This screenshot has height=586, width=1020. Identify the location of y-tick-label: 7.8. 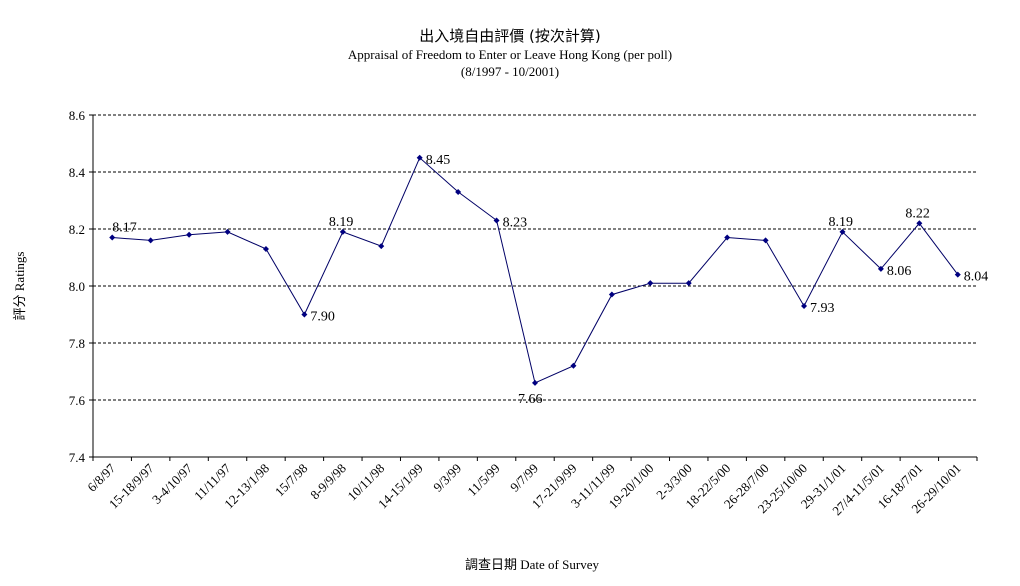
(77, 343).